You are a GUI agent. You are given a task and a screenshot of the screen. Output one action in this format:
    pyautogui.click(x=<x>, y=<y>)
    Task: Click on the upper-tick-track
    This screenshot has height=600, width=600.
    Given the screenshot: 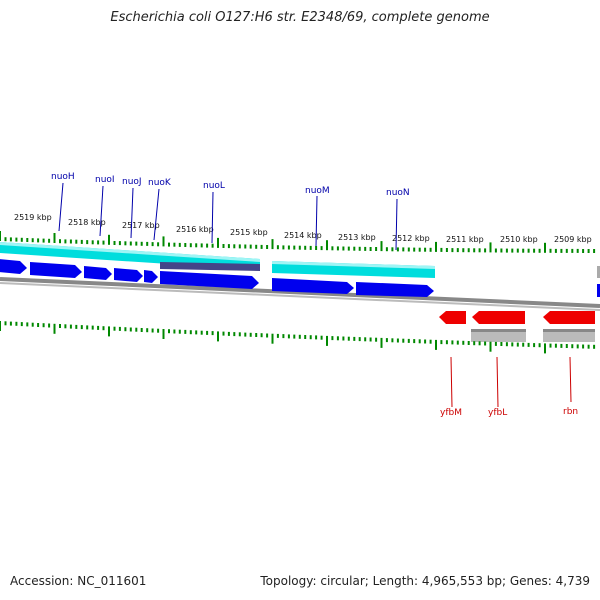 What is the action you would take?
    pyautogui.click(x=298, y=242)
    